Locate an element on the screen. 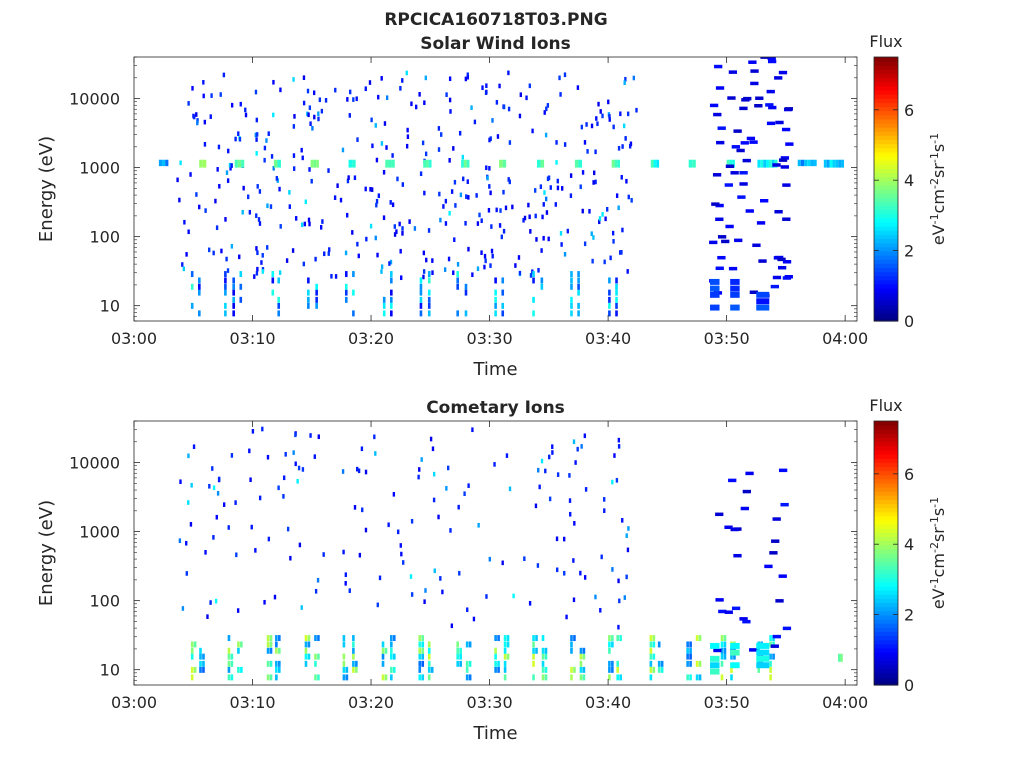 Image resolution: width=1024 pixels, height=768 pixels. colorbar-tick-label: 2 is located at coordinates (909, 251).